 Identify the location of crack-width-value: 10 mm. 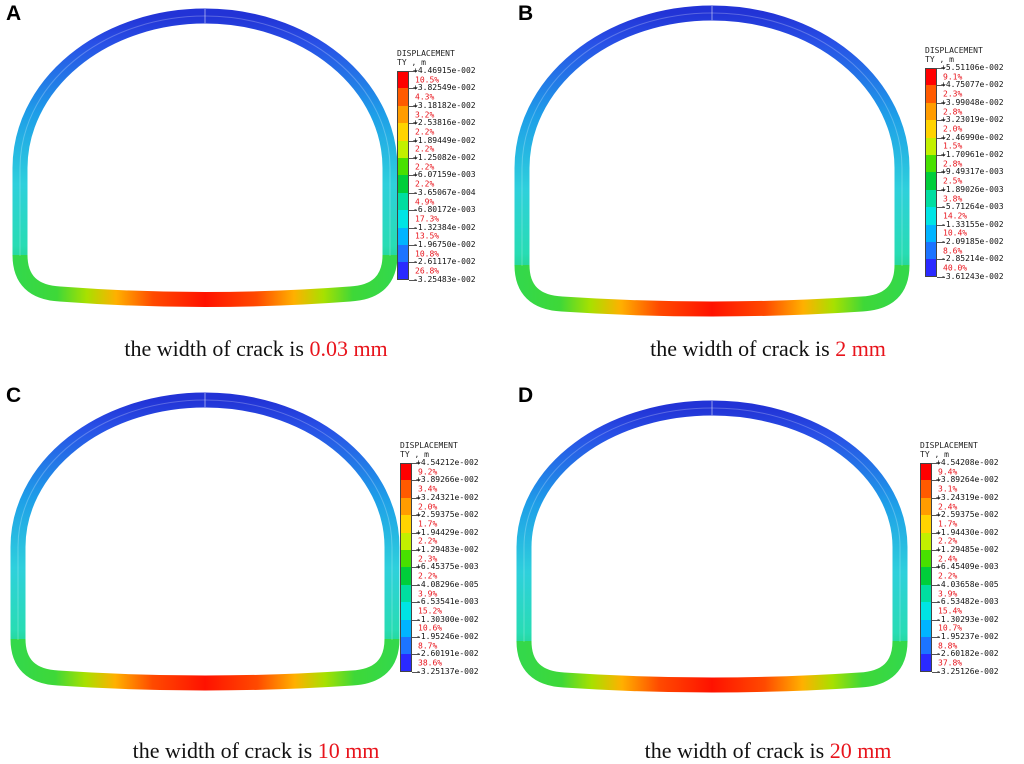
(348, 750).